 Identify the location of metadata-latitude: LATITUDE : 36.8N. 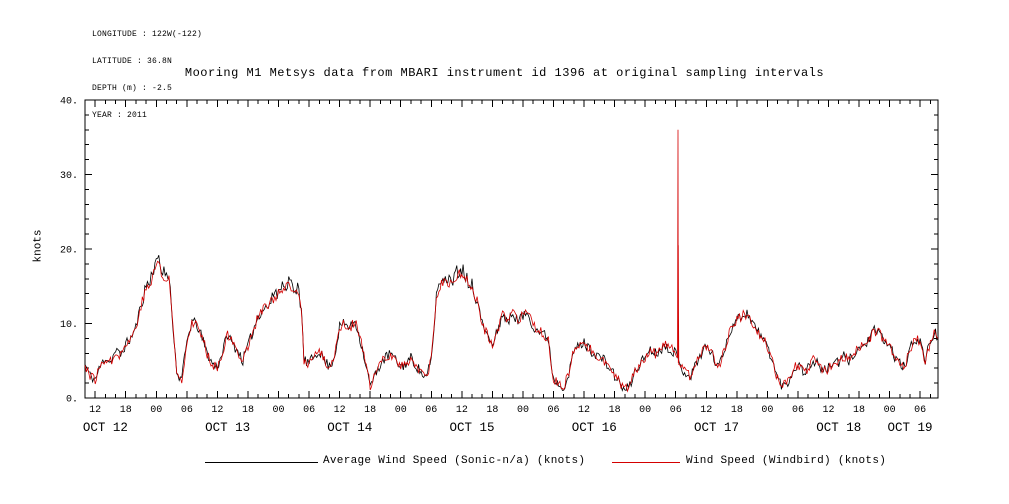
(132, 61).